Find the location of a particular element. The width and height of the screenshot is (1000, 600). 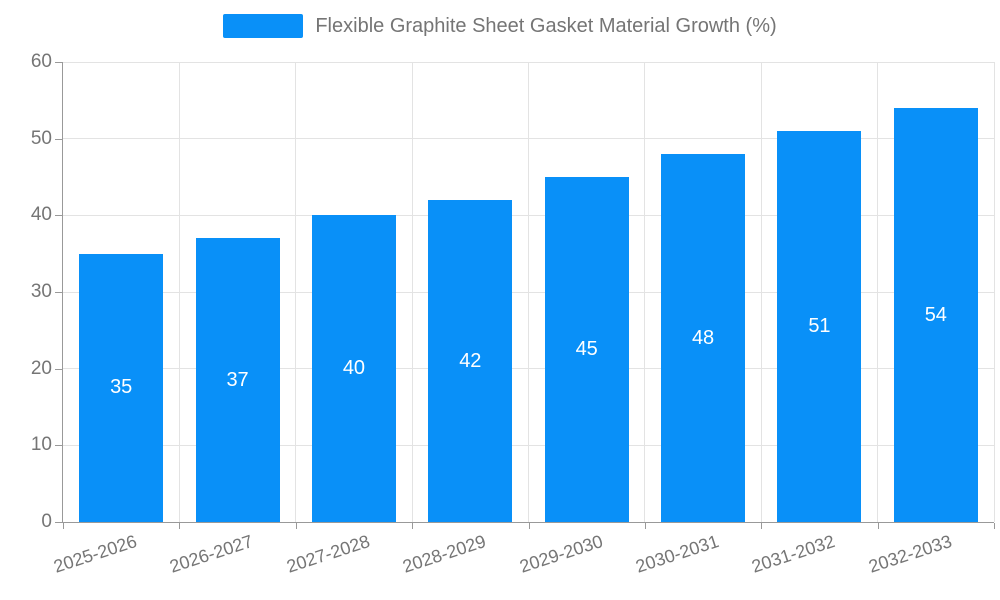

bar: 42 is located at coordinates (470, 361).